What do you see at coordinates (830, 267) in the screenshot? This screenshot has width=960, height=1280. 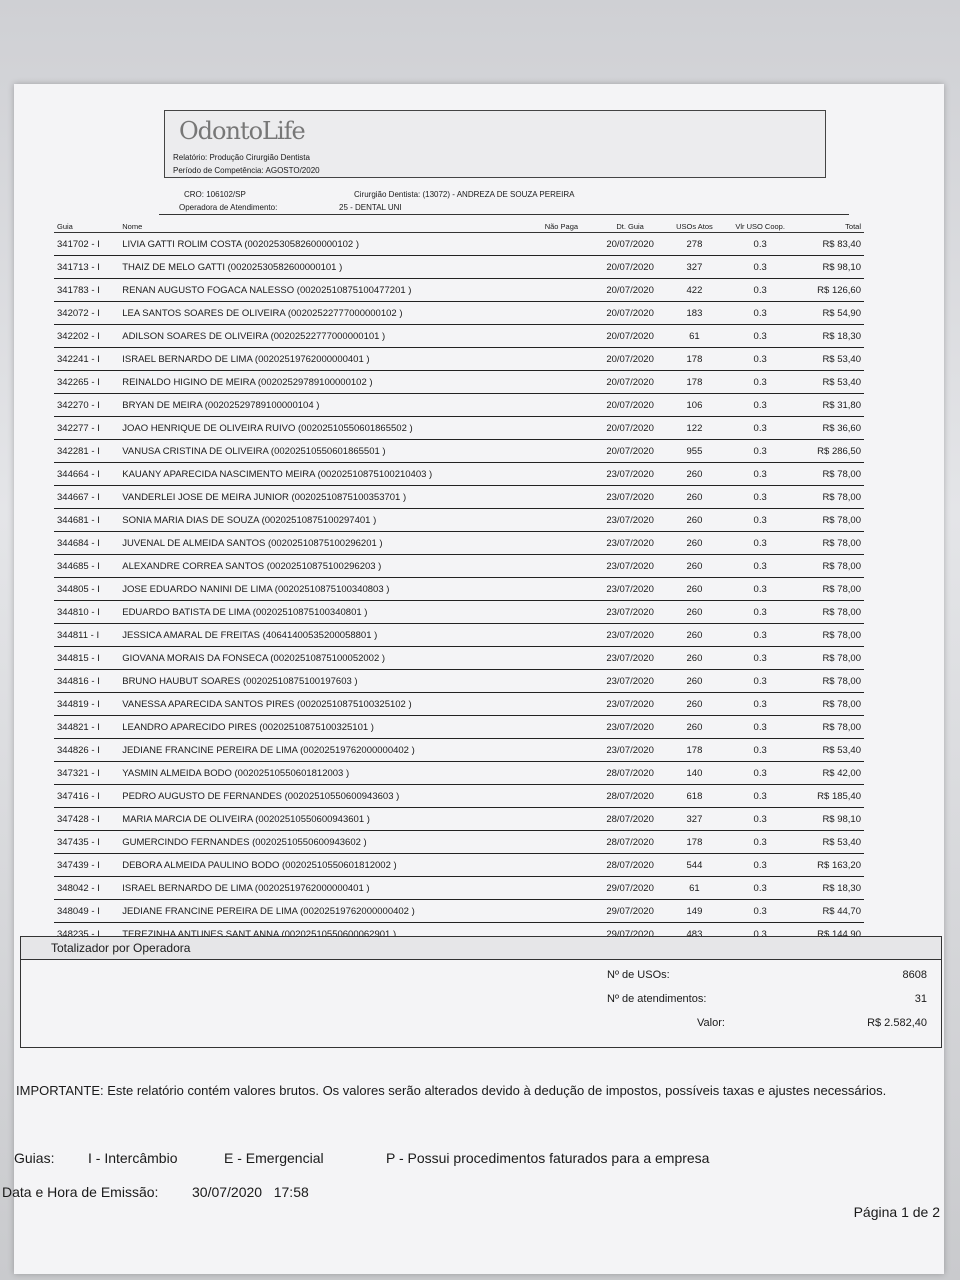 I see `table-cell: R$ 98,10` at bounding box center [830, 267].